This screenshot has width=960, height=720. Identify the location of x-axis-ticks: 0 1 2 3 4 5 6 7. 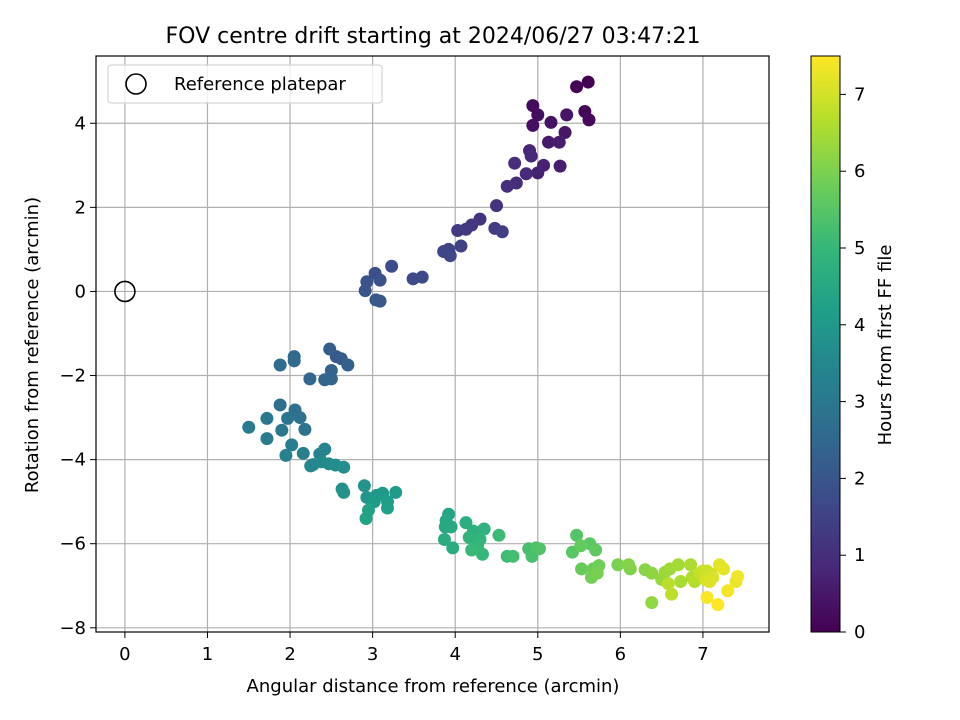
(414, 648).